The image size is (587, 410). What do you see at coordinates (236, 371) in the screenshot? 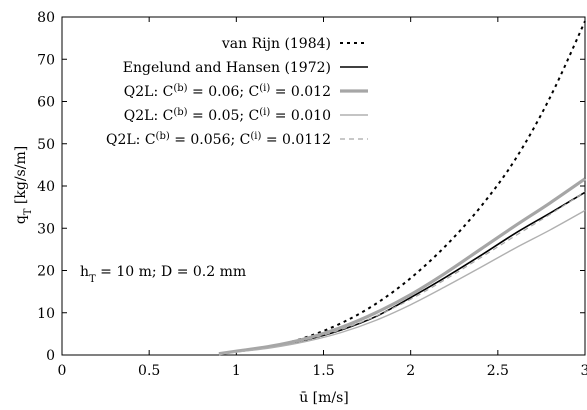
I see `x-tick-label: 1` at bounding box center [236, 371].